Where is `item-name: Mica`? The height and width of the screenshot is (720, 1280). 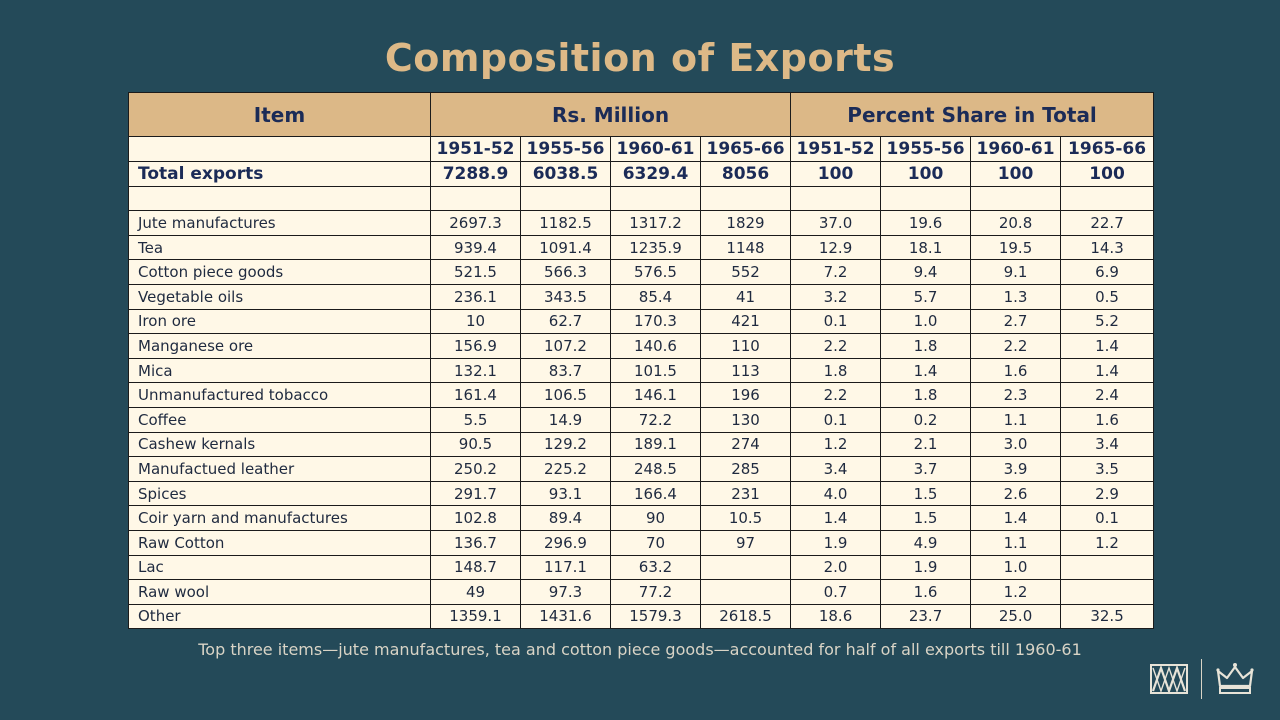
item-name: Mica is located at coordinates (279, 370).